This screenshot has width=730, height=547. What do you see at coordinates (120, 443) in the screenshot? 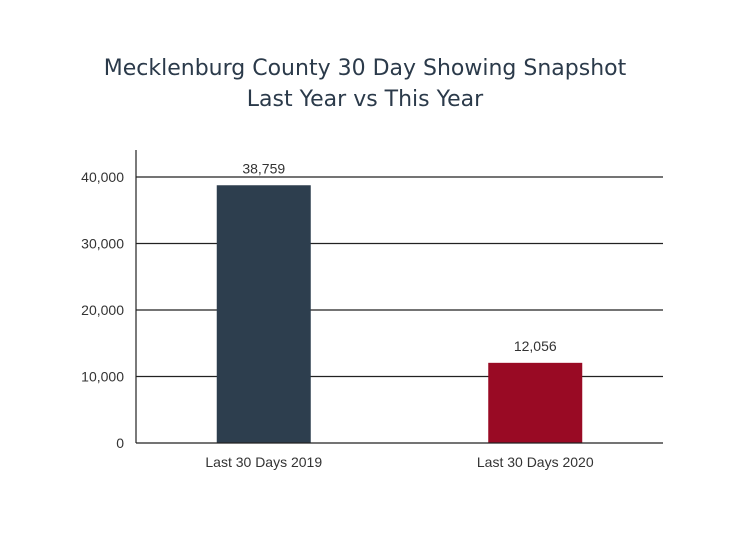
I see `y-tick-label: 0` at bounding box center [120, 443].